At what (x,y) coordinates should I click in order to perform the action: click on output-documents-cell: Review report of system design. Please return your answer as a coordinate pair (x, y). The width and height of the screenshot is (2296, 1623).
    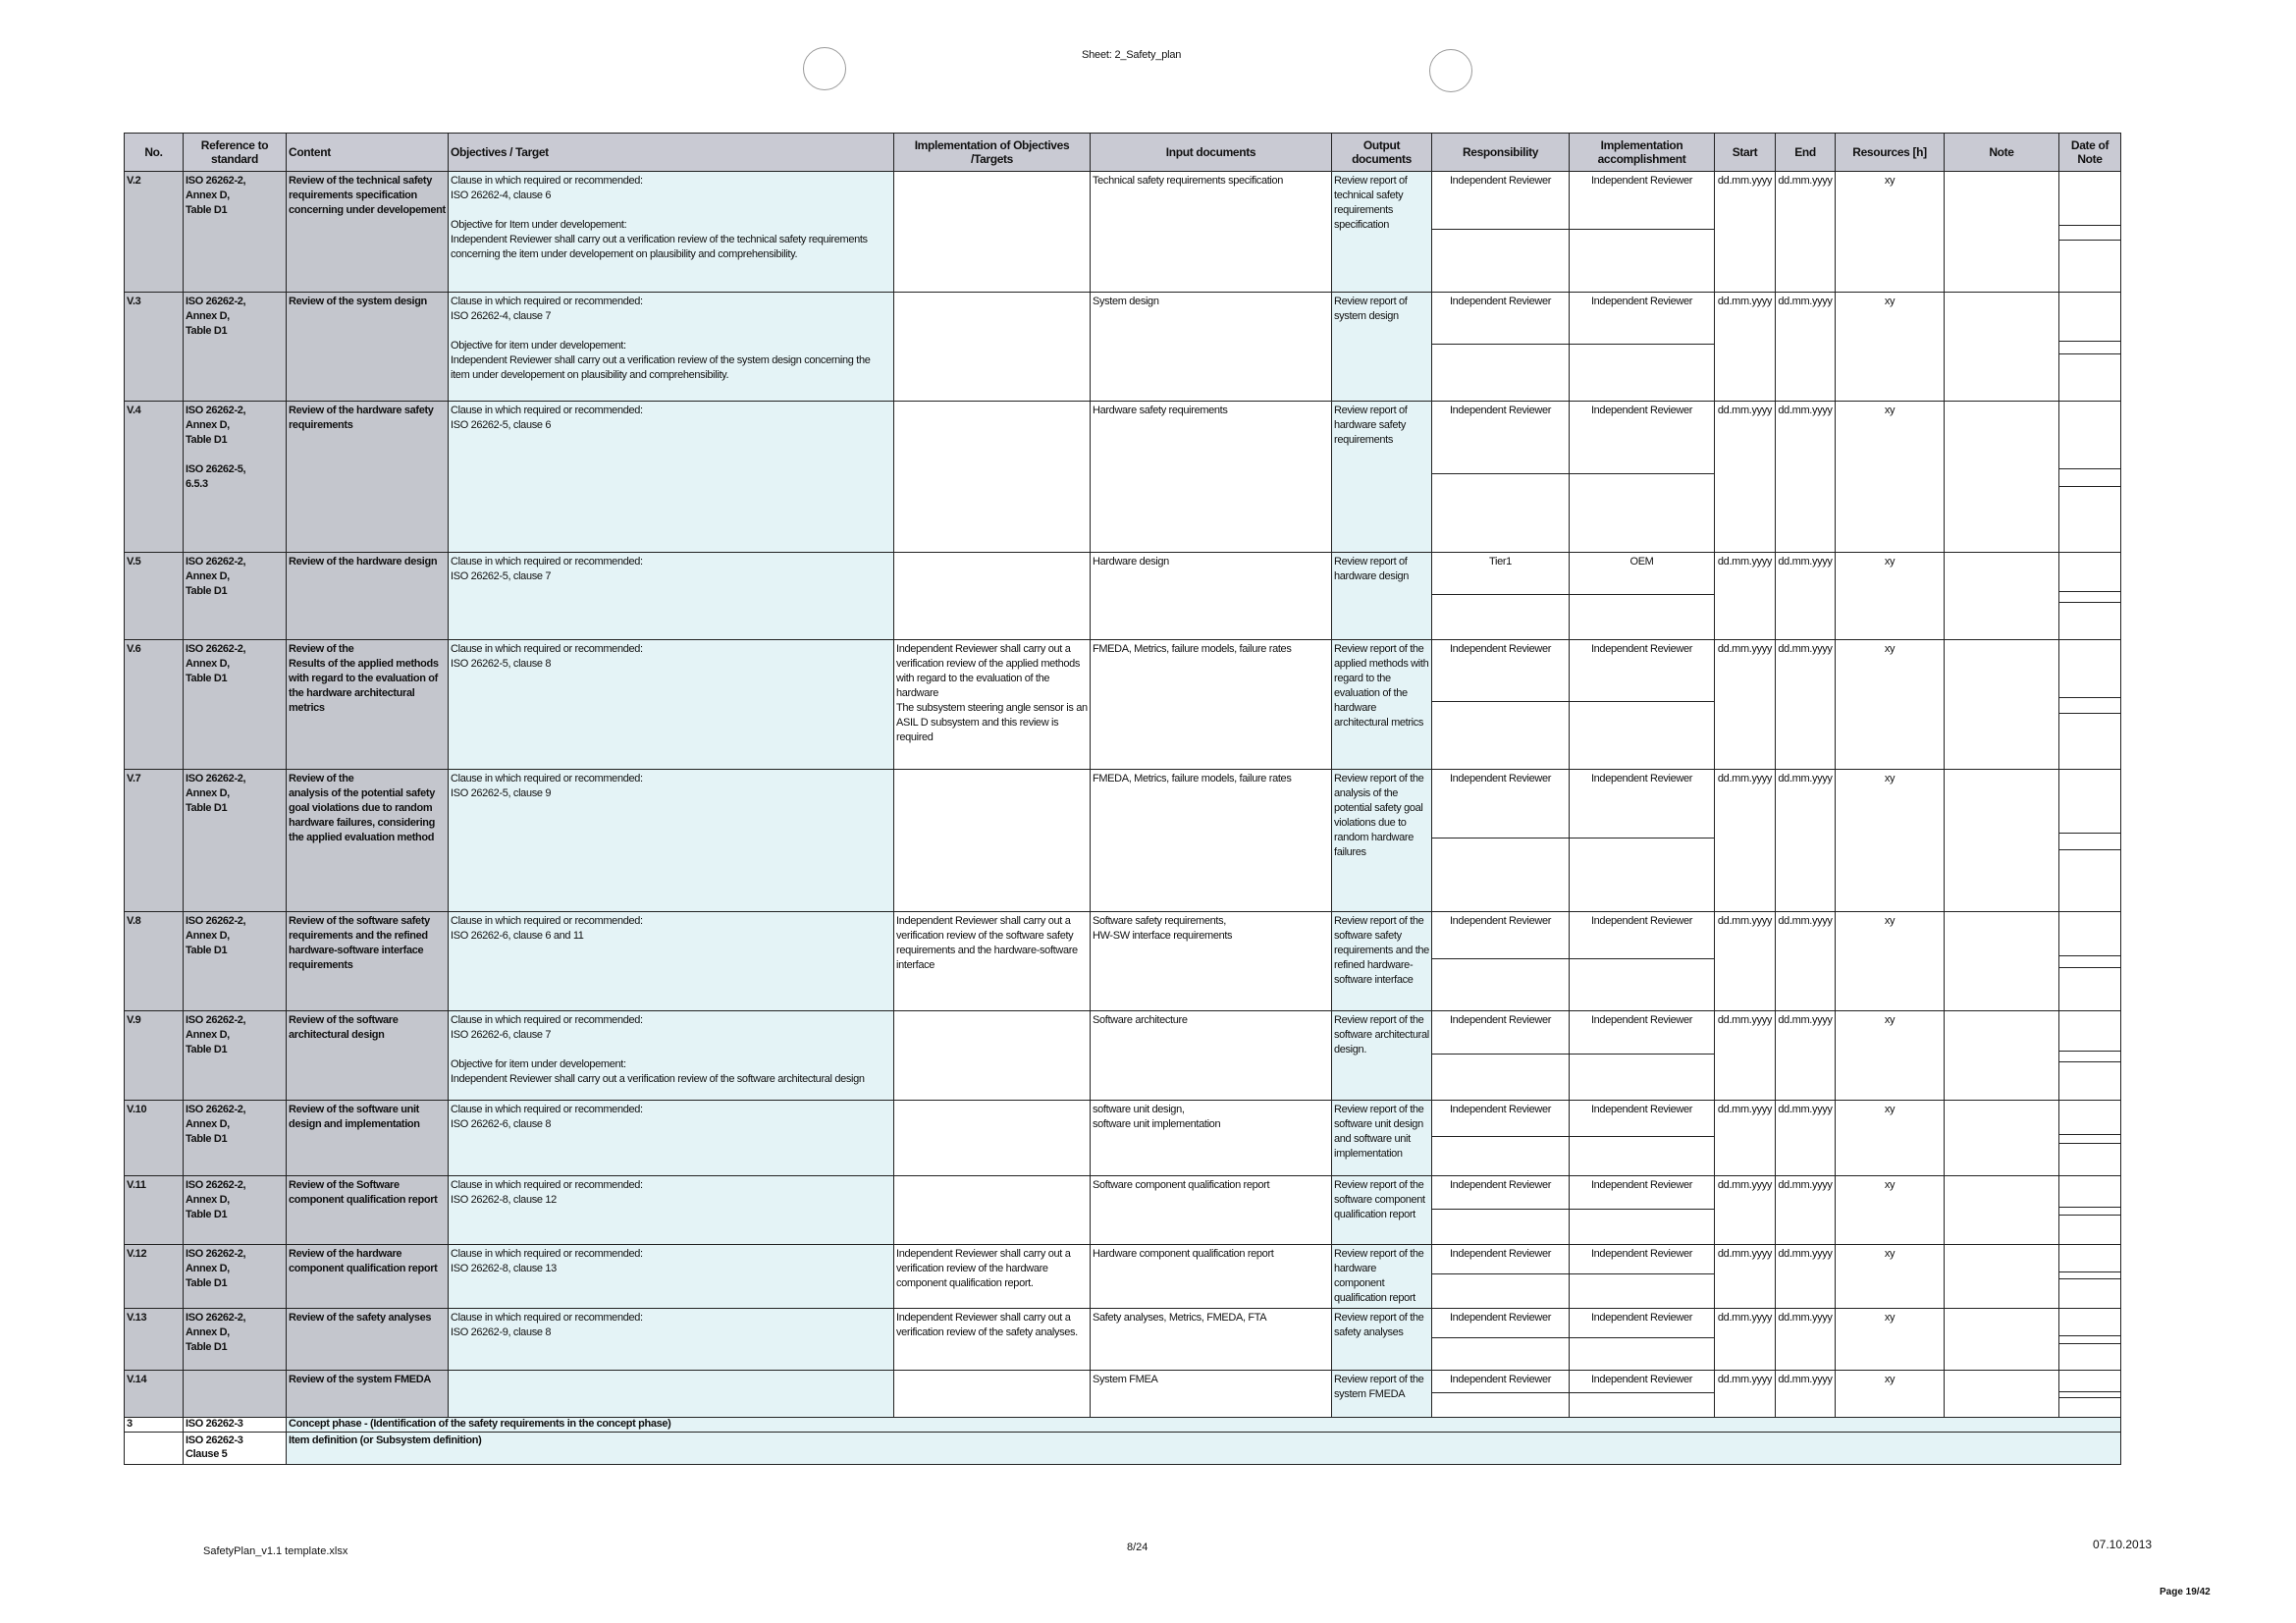
    Looking at the image, I should click on (1381, 347).